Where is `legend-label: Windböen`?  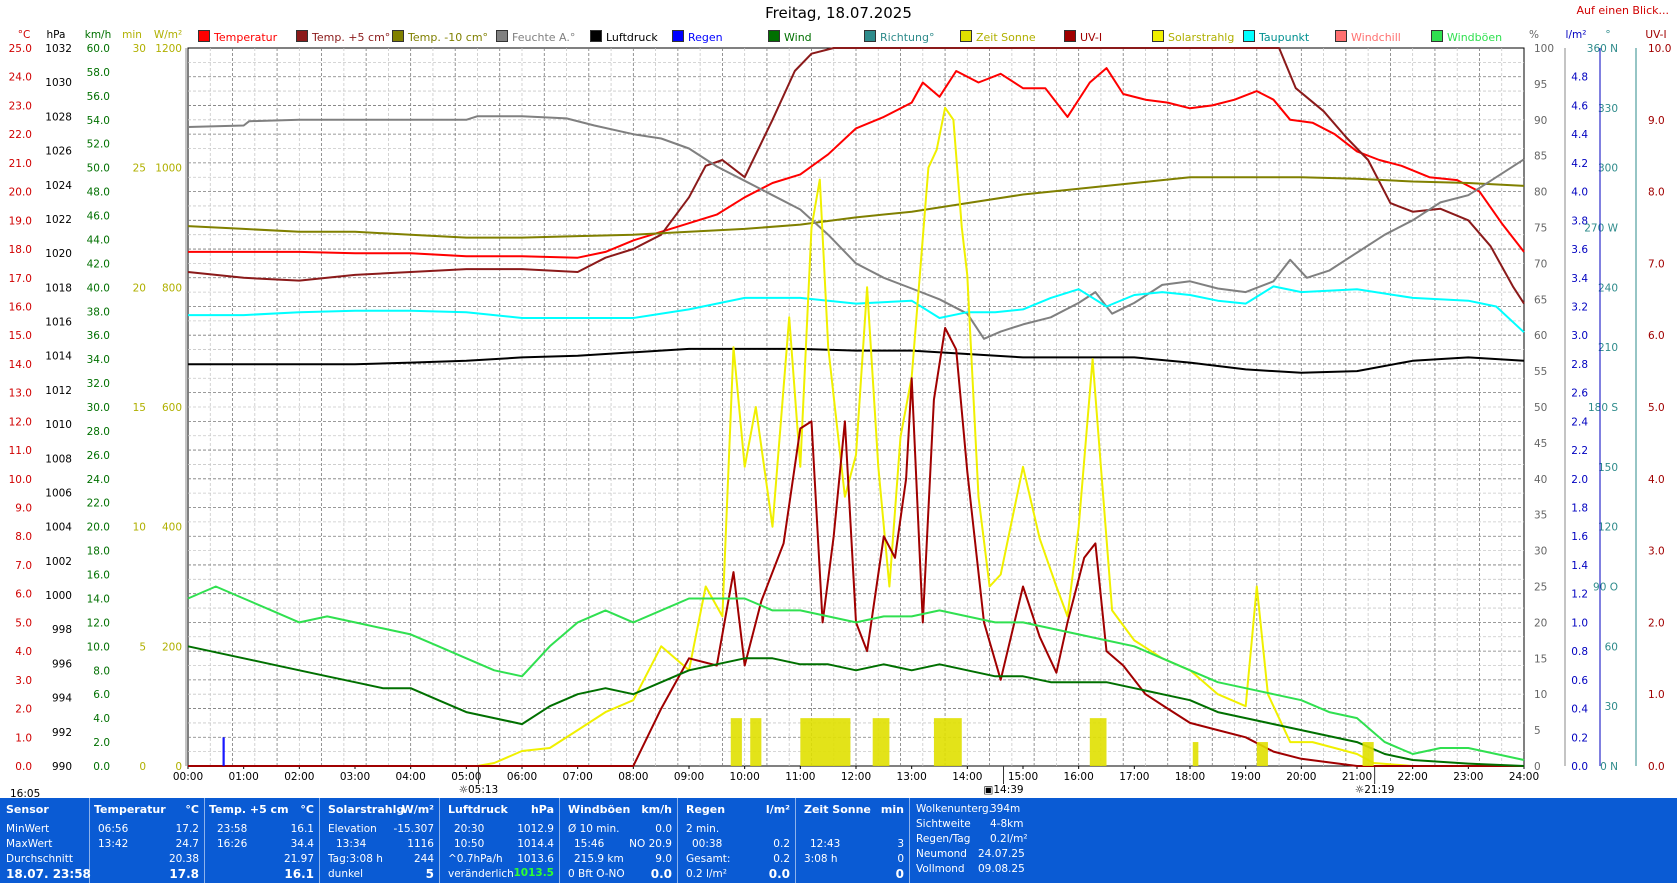
legend-label: Windböen is located at coordinates (1475, 37).